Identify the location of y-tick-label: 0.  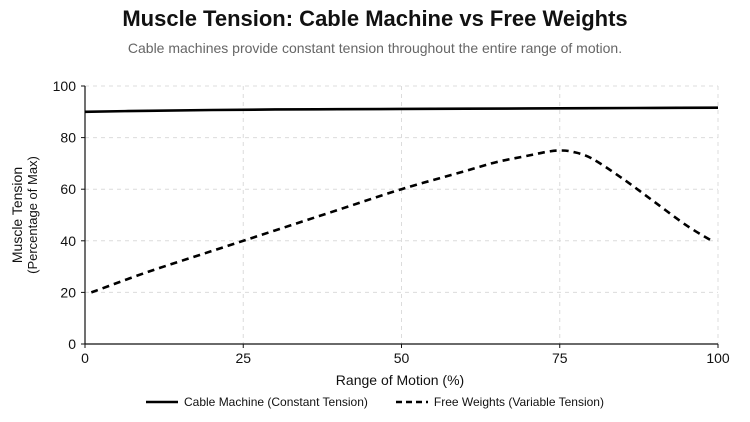
(72, 344).